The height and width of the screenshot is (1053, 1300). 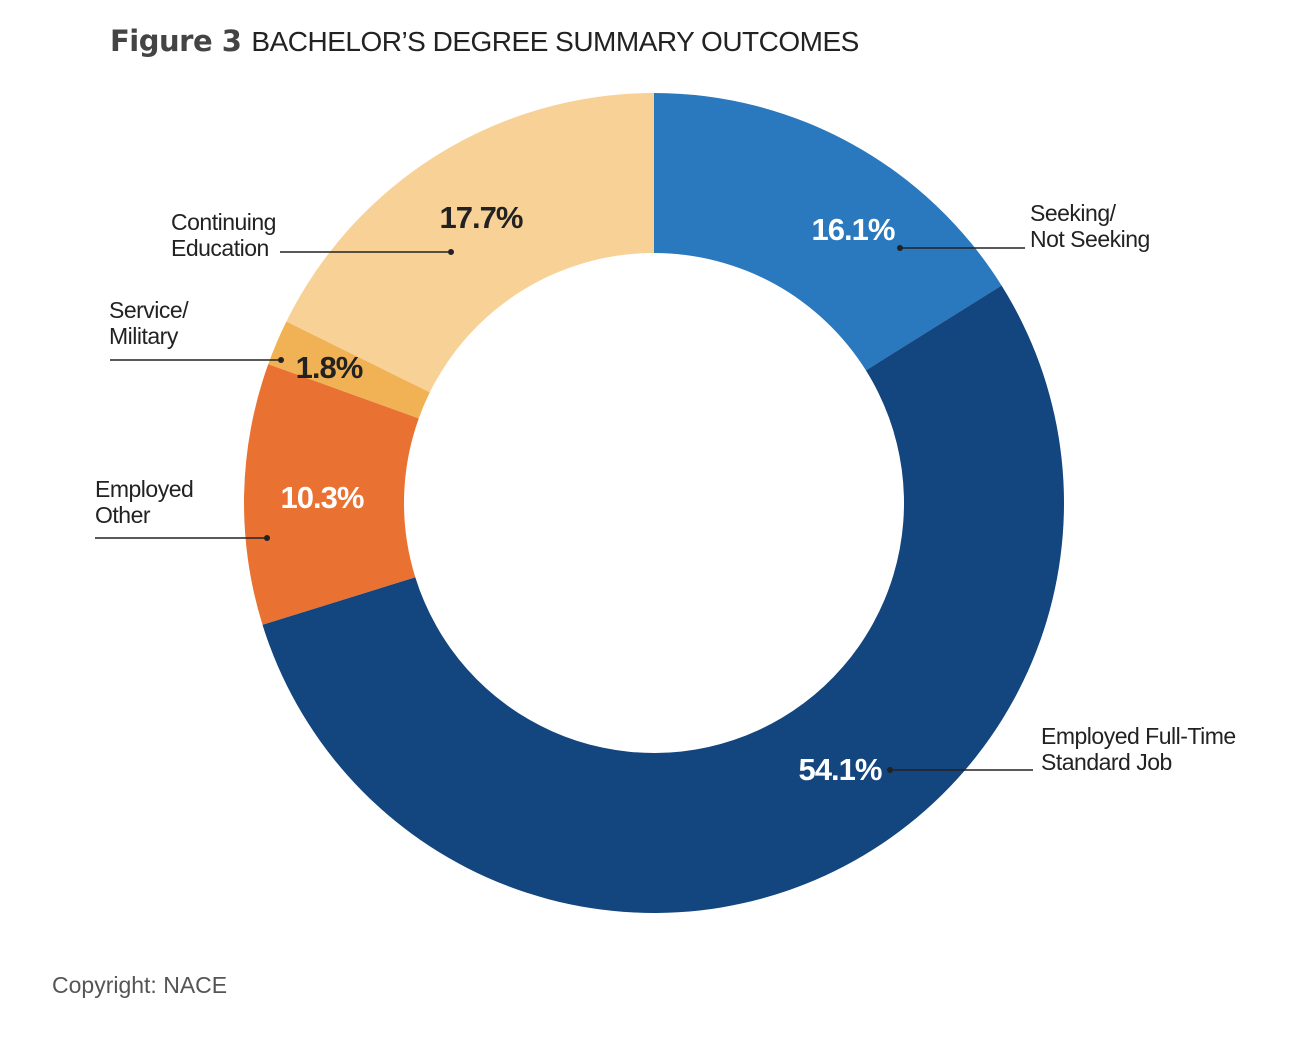 I want to click on label-line: Other, so click(x=123, y=515).